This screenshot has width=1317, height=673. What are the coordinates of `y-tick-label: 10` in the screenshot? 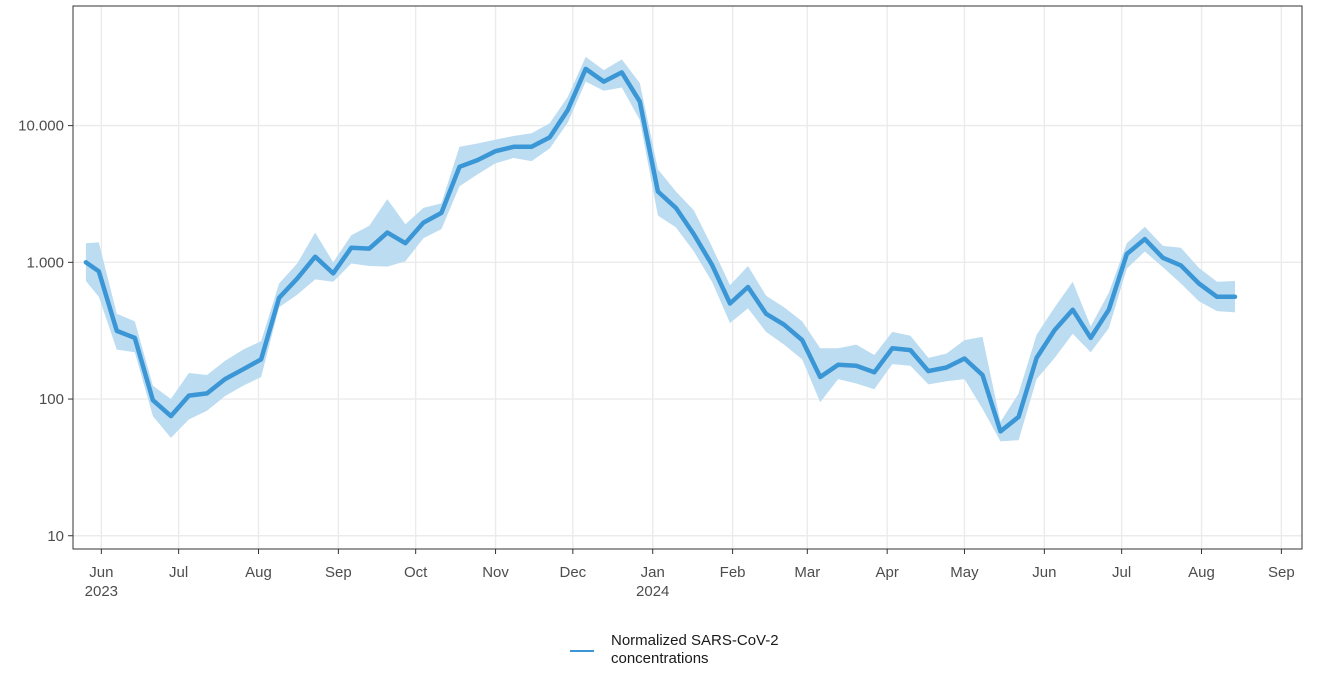 It's located at (55, 536).